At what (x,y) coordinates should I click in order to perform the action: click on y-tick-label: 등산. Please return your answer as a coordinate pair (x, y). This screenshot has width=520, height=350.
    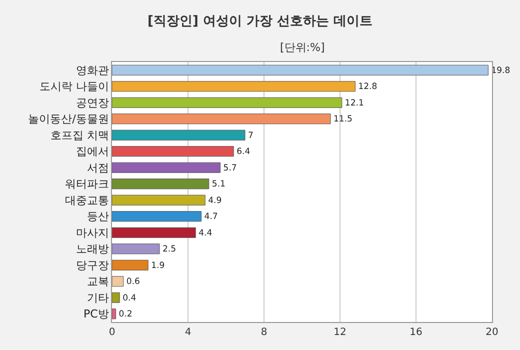
    Looking at the image, I should click on (97, 217).